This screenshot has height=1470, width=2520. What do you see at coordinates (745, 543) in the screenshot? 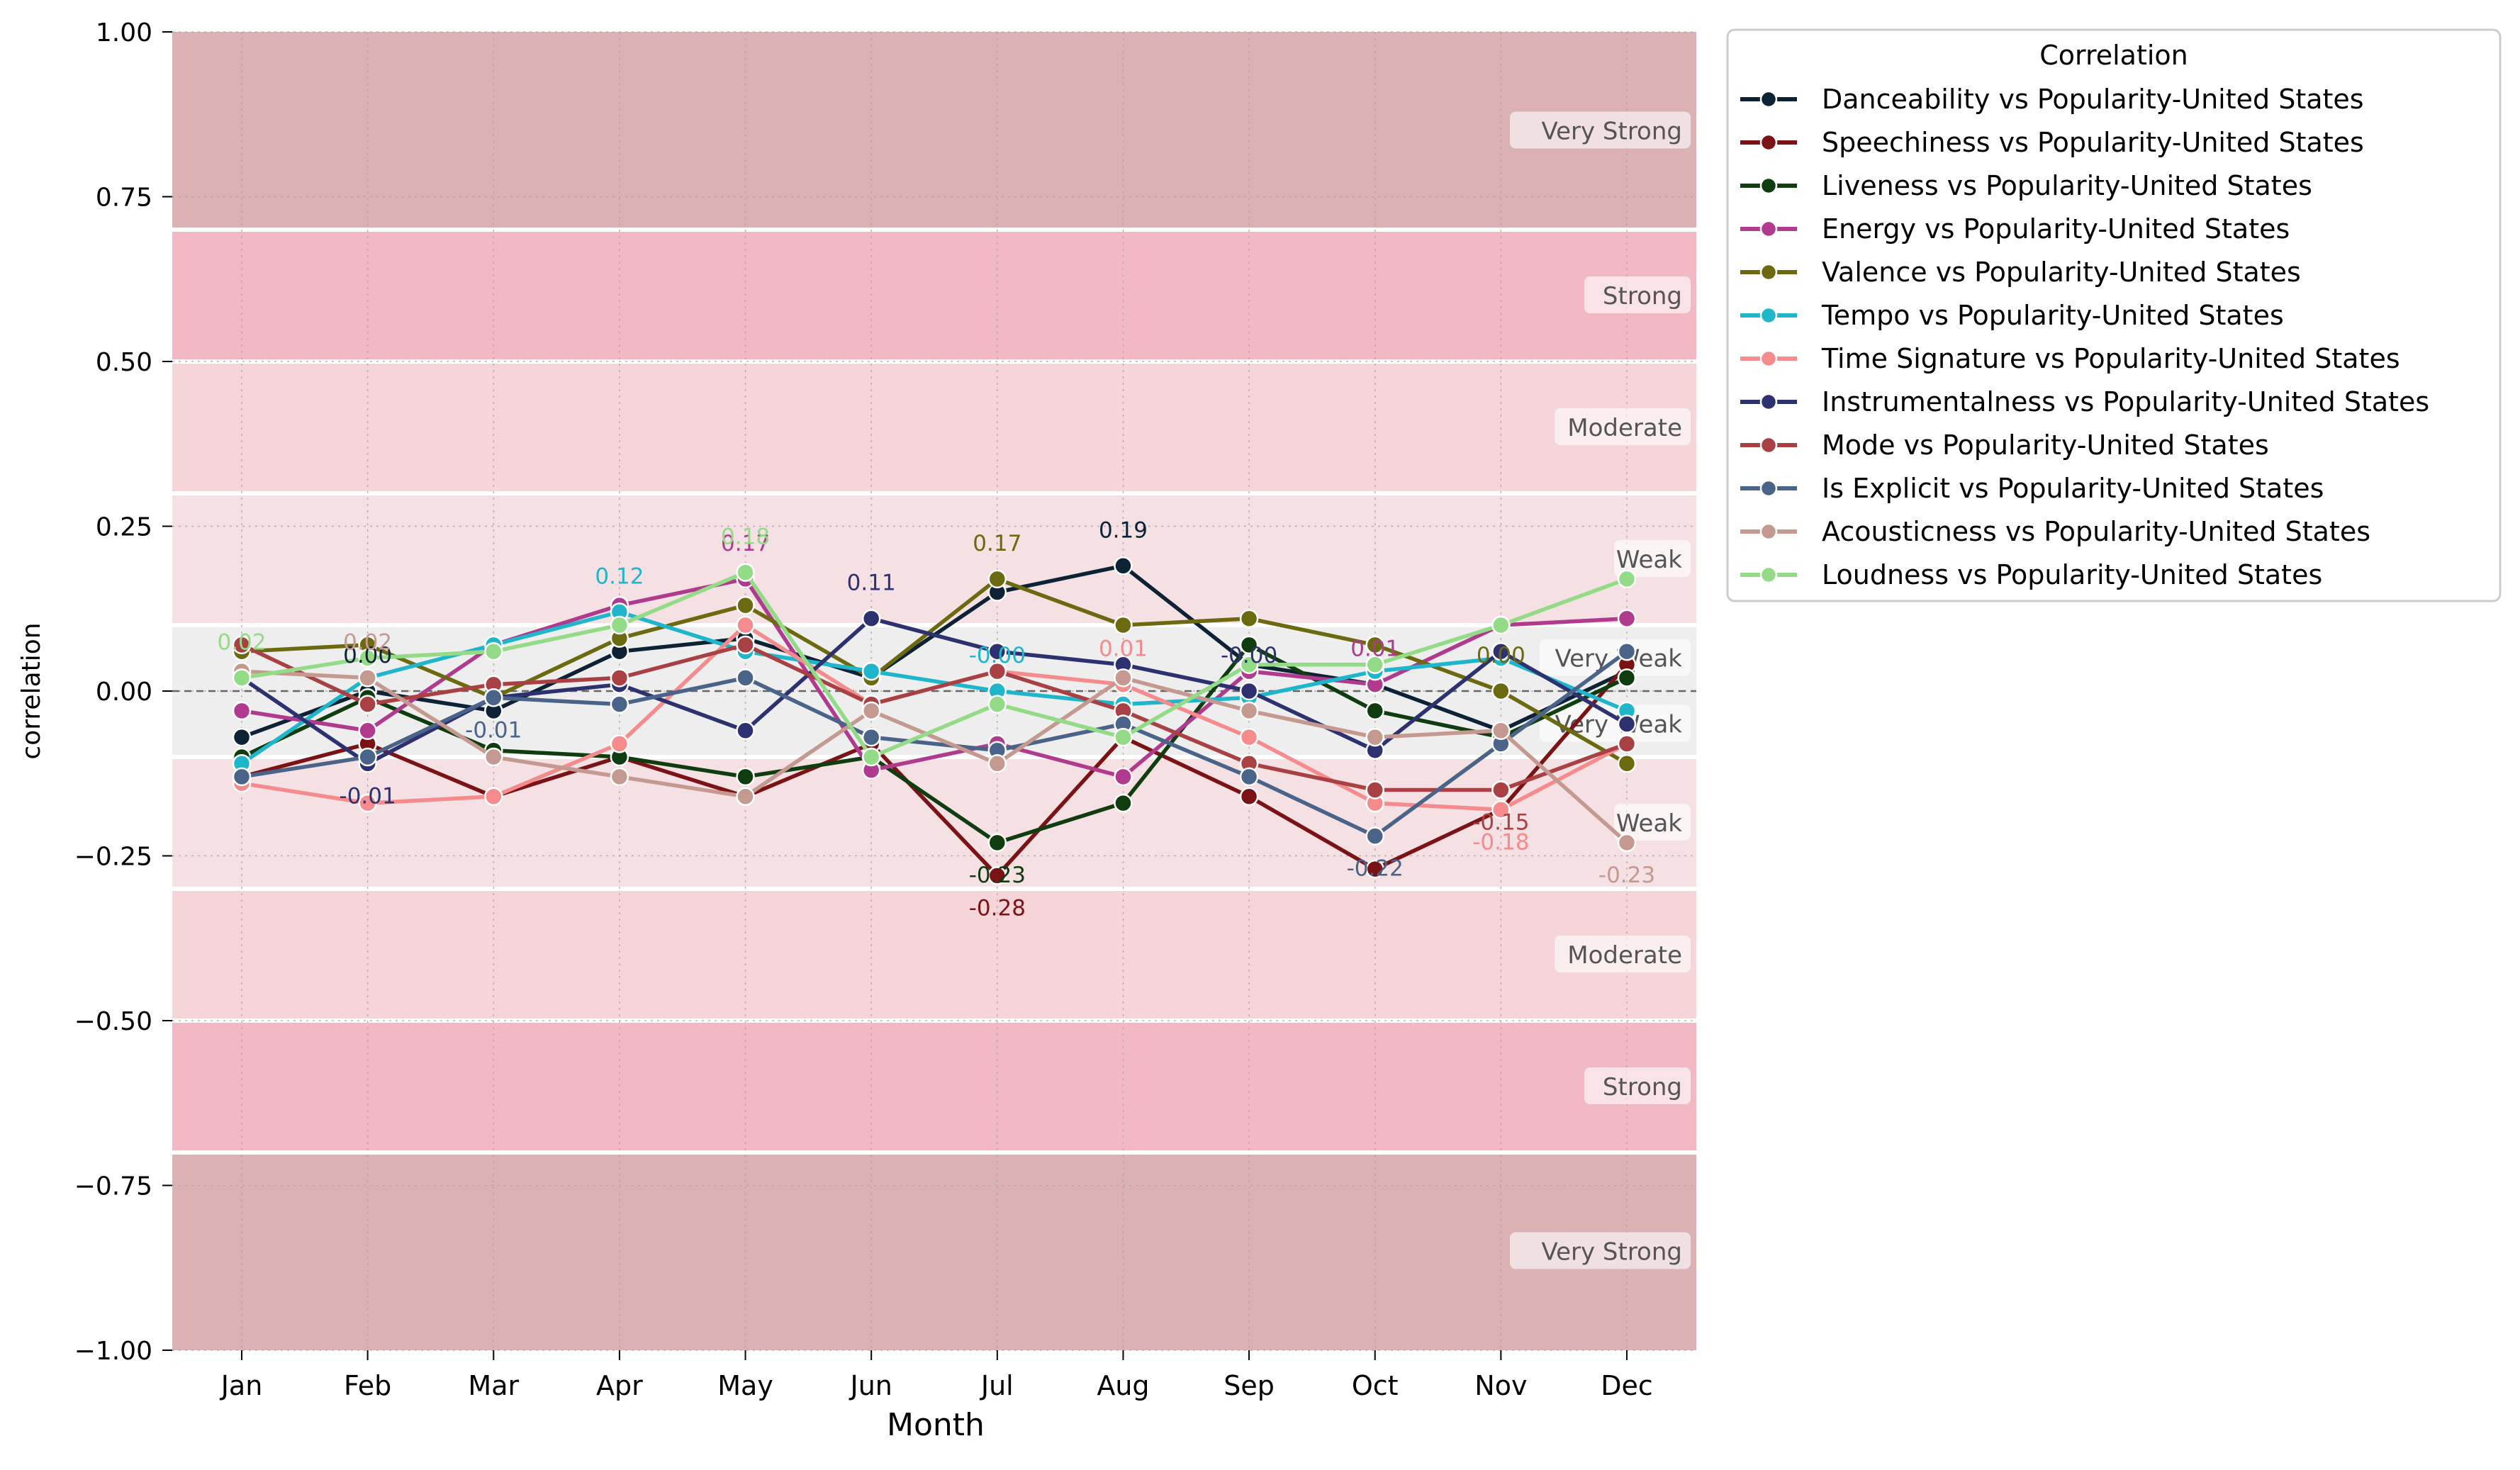
I see `data-label: 0.17` at bounding box center [745, 543].